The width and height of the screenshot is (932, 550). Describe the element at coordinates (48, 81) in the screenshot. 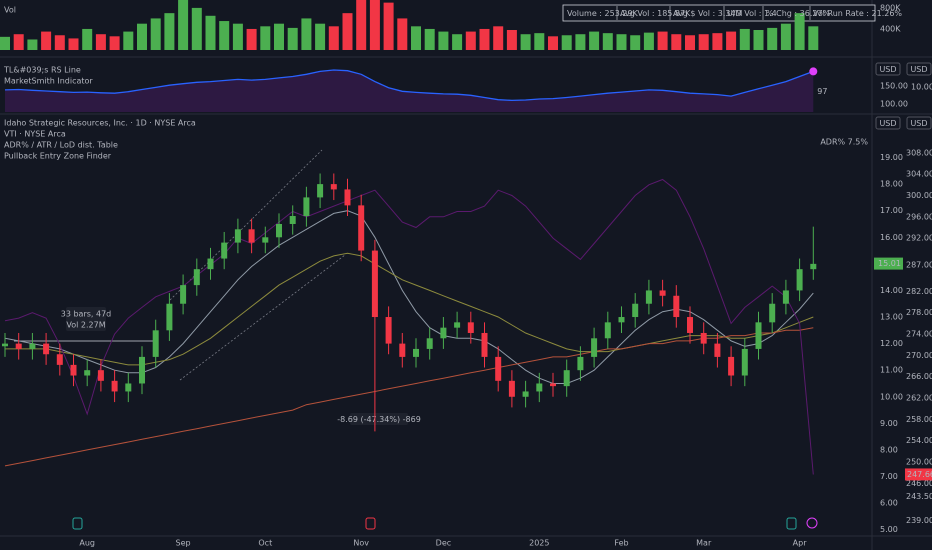

I see `rs-subtitle: MarketSmith Indicator` at that location.